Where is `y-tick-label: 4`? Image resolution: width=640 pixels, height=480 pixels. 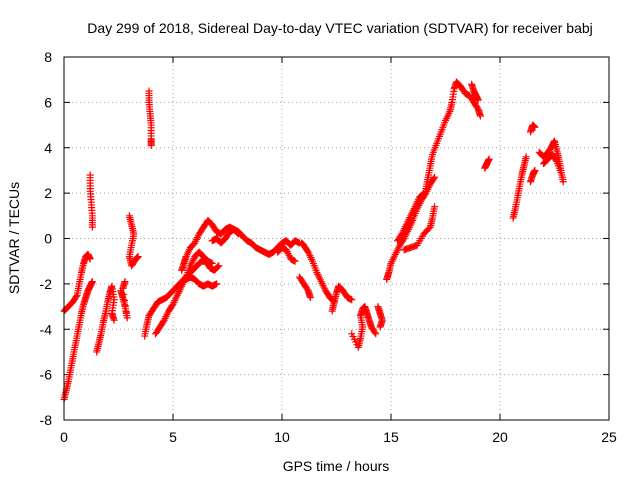
y-tick-label: 4 is located at coordinates (48, 148).